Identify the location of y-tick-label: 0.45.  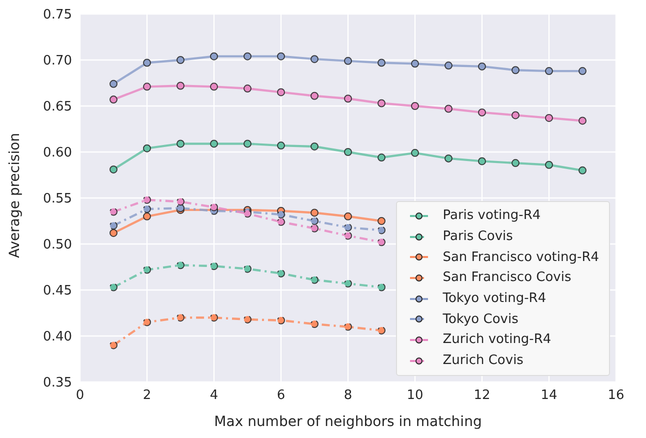
(57, 291).